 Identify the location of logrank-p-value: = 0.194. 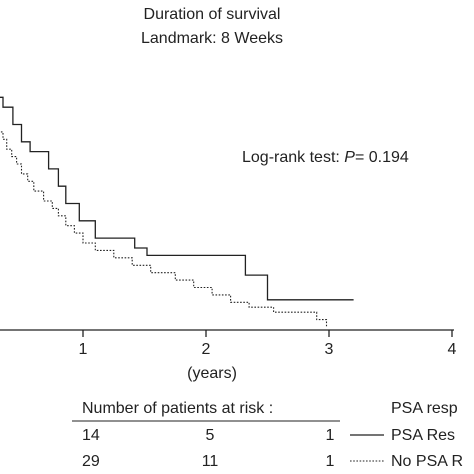
(382, 157).